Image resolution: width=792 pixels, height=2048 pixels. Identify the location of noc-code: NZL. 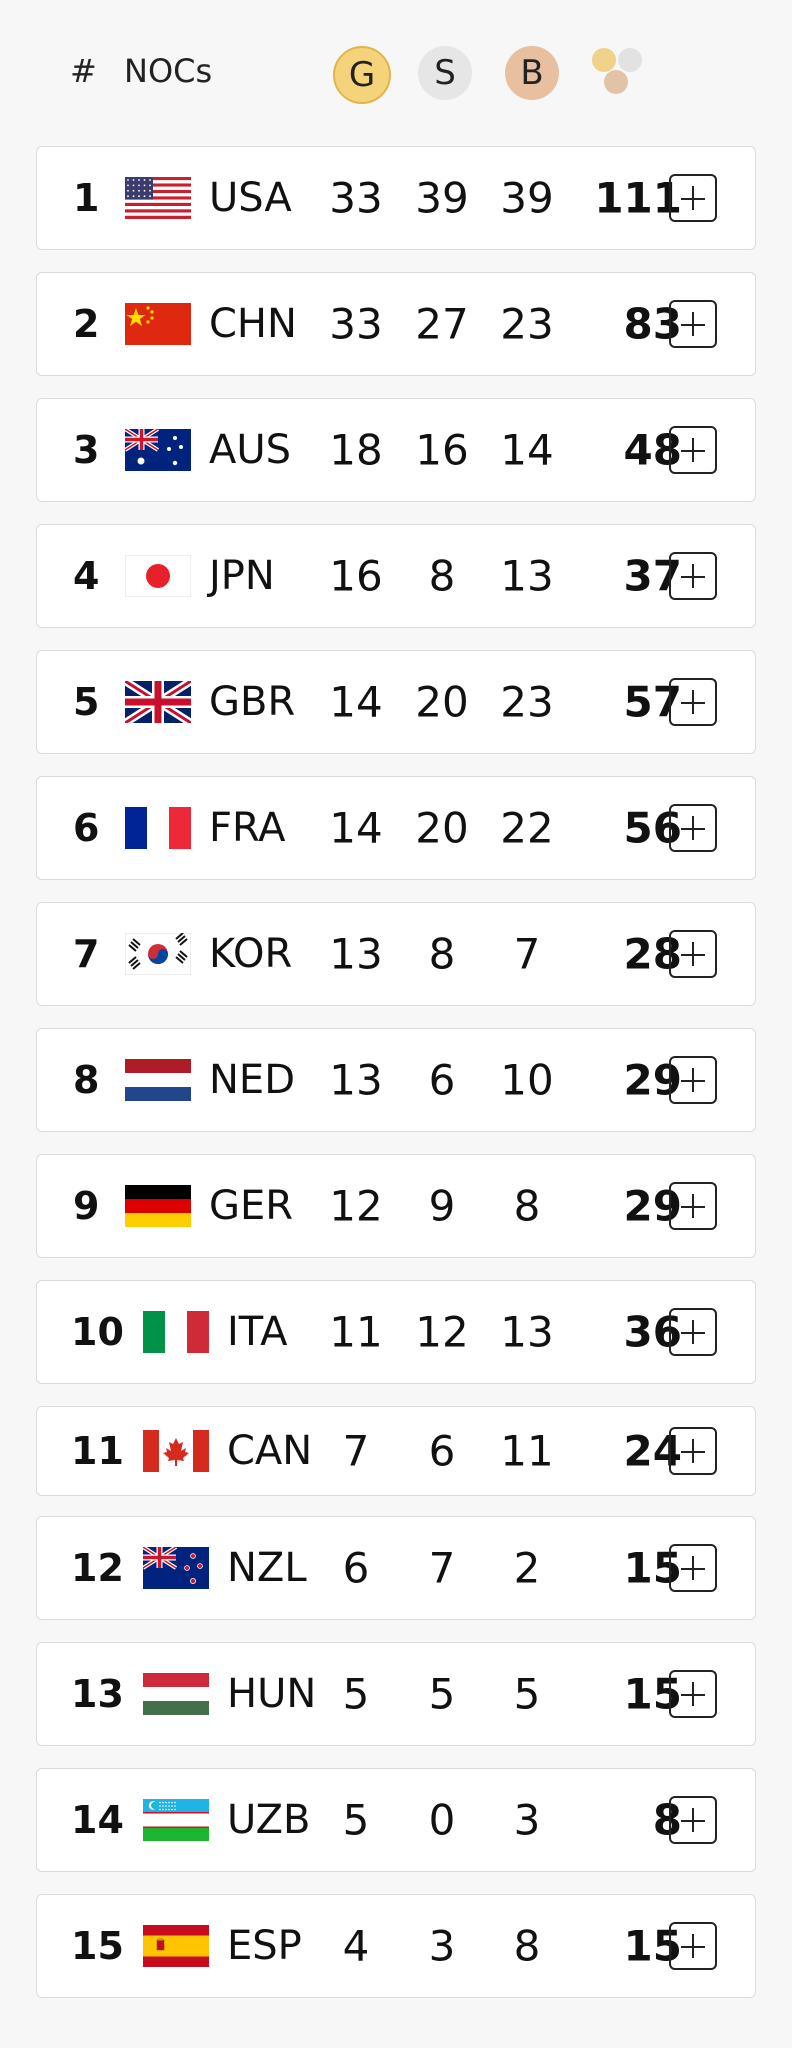
(267, 1568).